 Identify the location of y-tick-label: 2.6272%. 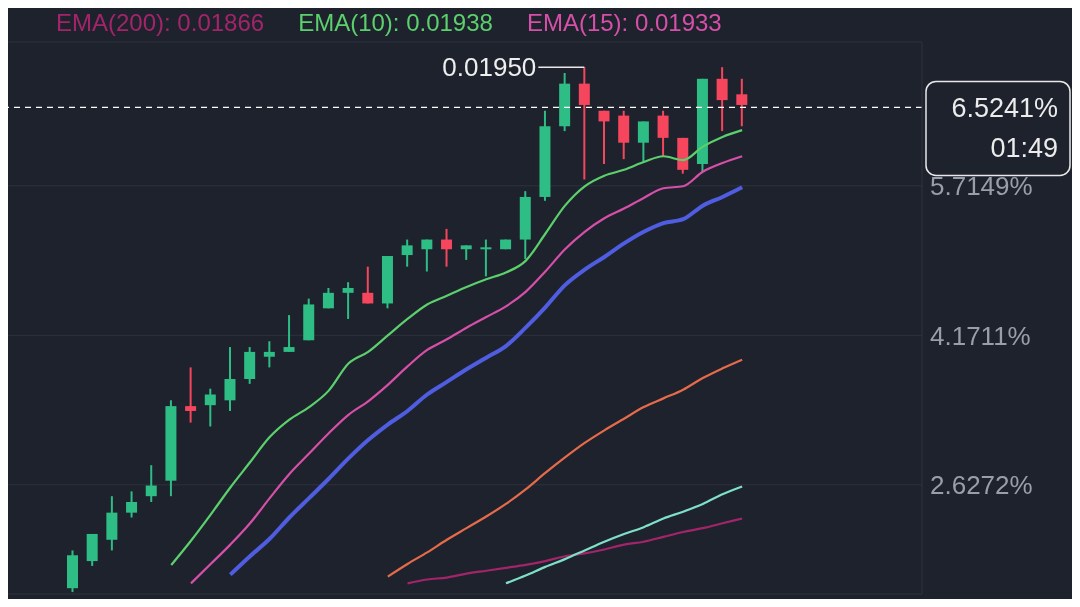
(981, 485).